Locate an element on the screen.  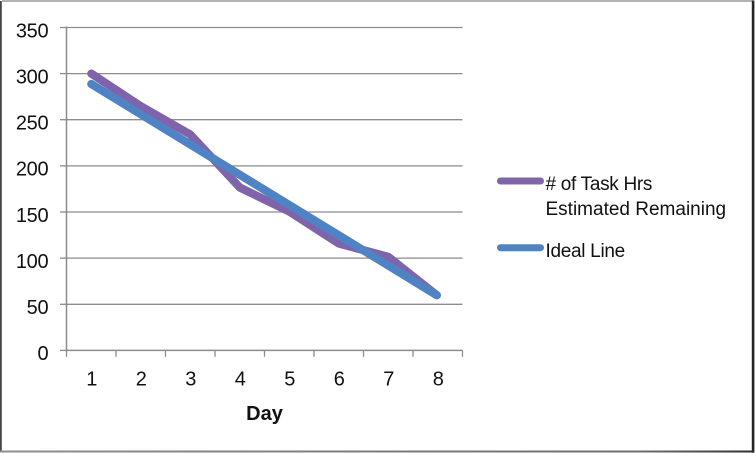
svg-text: # of Task Hrs is located at coordinates (599, 184).